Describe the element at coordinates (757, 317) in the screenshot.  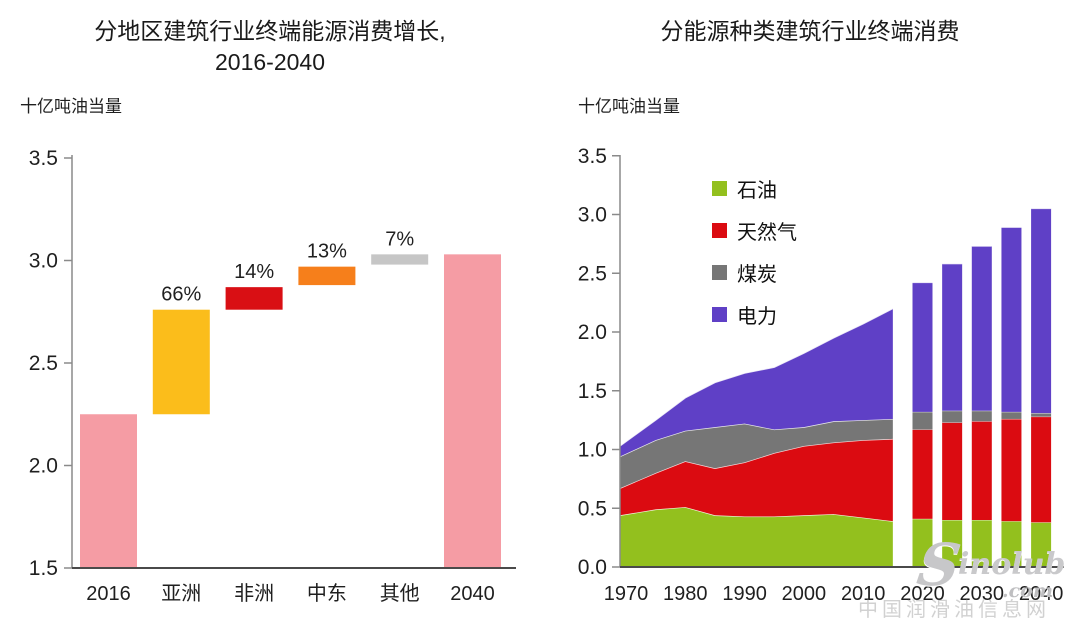
I see `legend-label: 电力` at that location.